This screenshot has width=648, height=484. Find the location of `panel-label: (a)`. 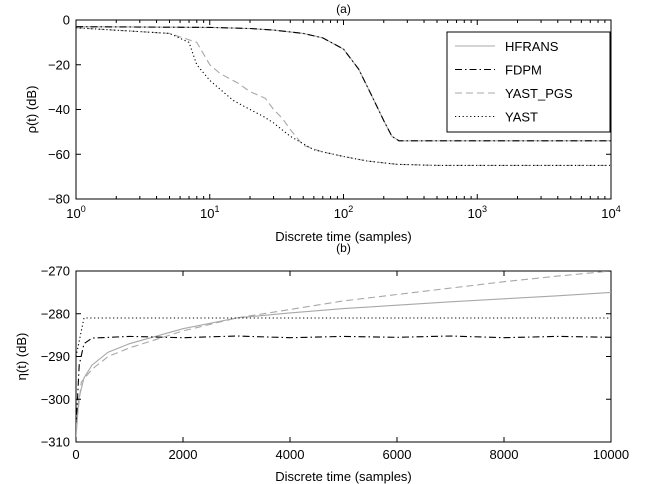

panel-label: (a) is located at coordinates (343, 9).